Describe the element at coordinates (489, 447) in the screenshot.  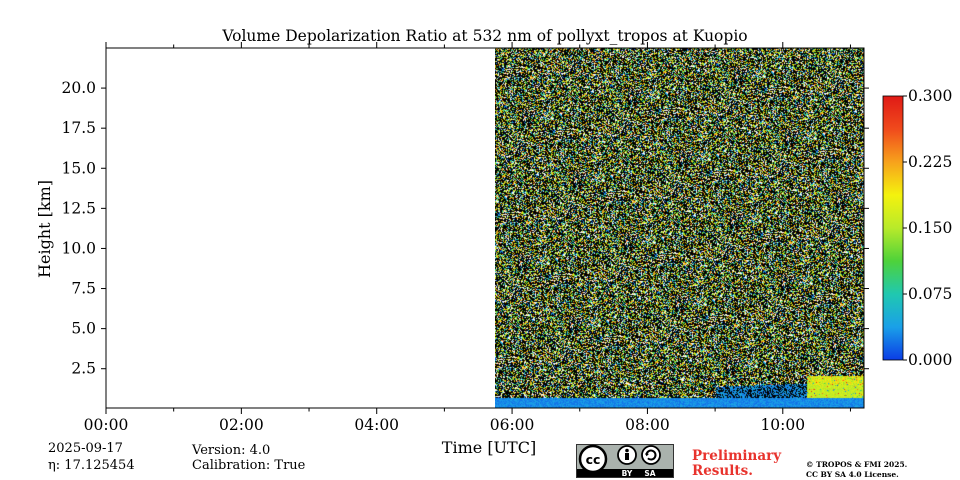
I see `x-axis-label: Time [UTC]` at that location.